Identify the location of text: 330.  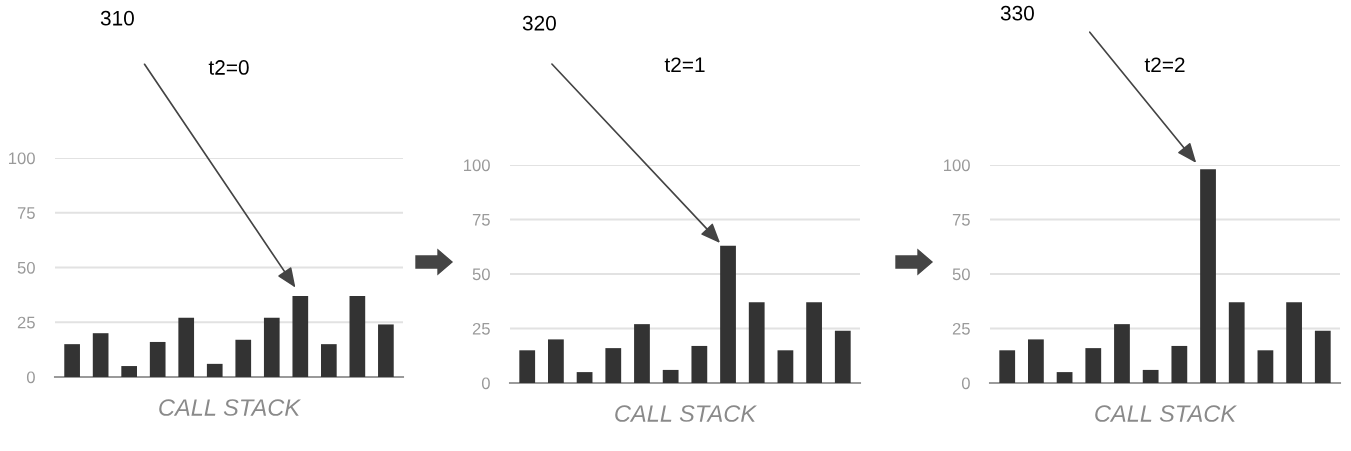
(1017, 13).